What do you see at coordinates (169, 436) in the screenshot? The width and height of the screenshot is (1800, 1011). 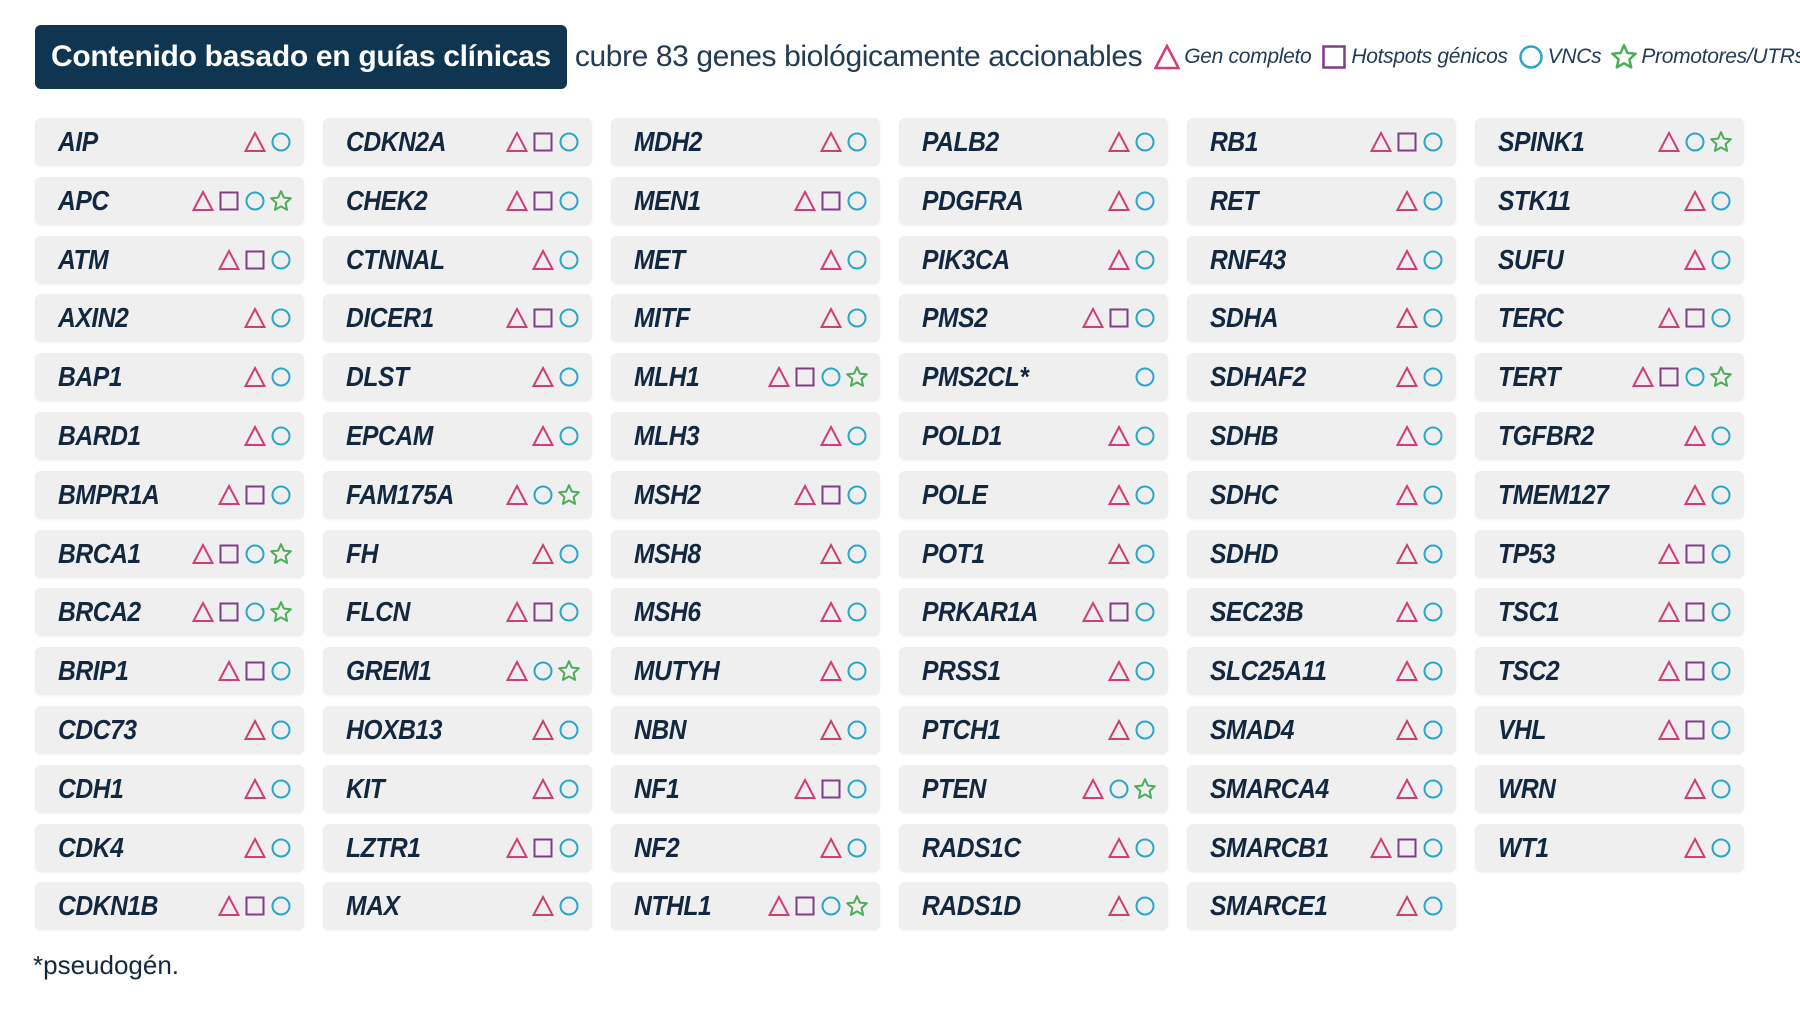 I see `gene-cell: BARD1` at bounding box center [169, 436].